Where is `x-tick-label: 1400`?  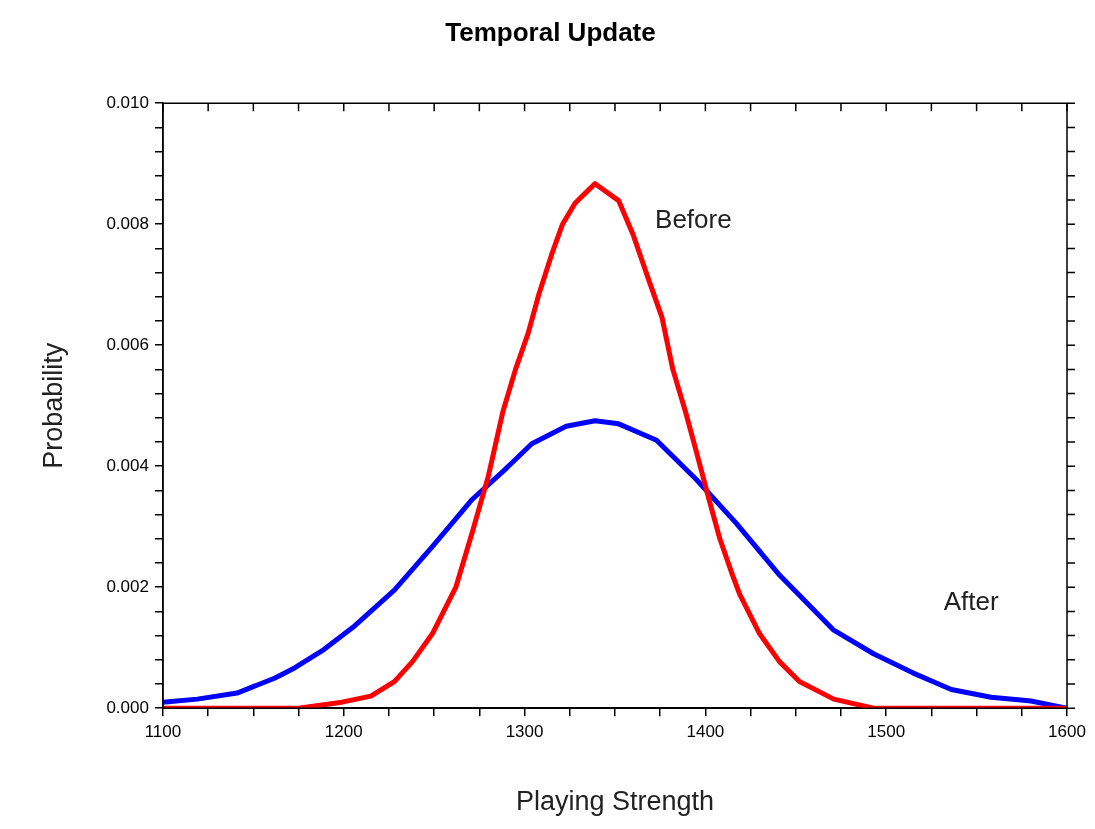 x-tick-label: 1400 is located at coordinates (705, 732).